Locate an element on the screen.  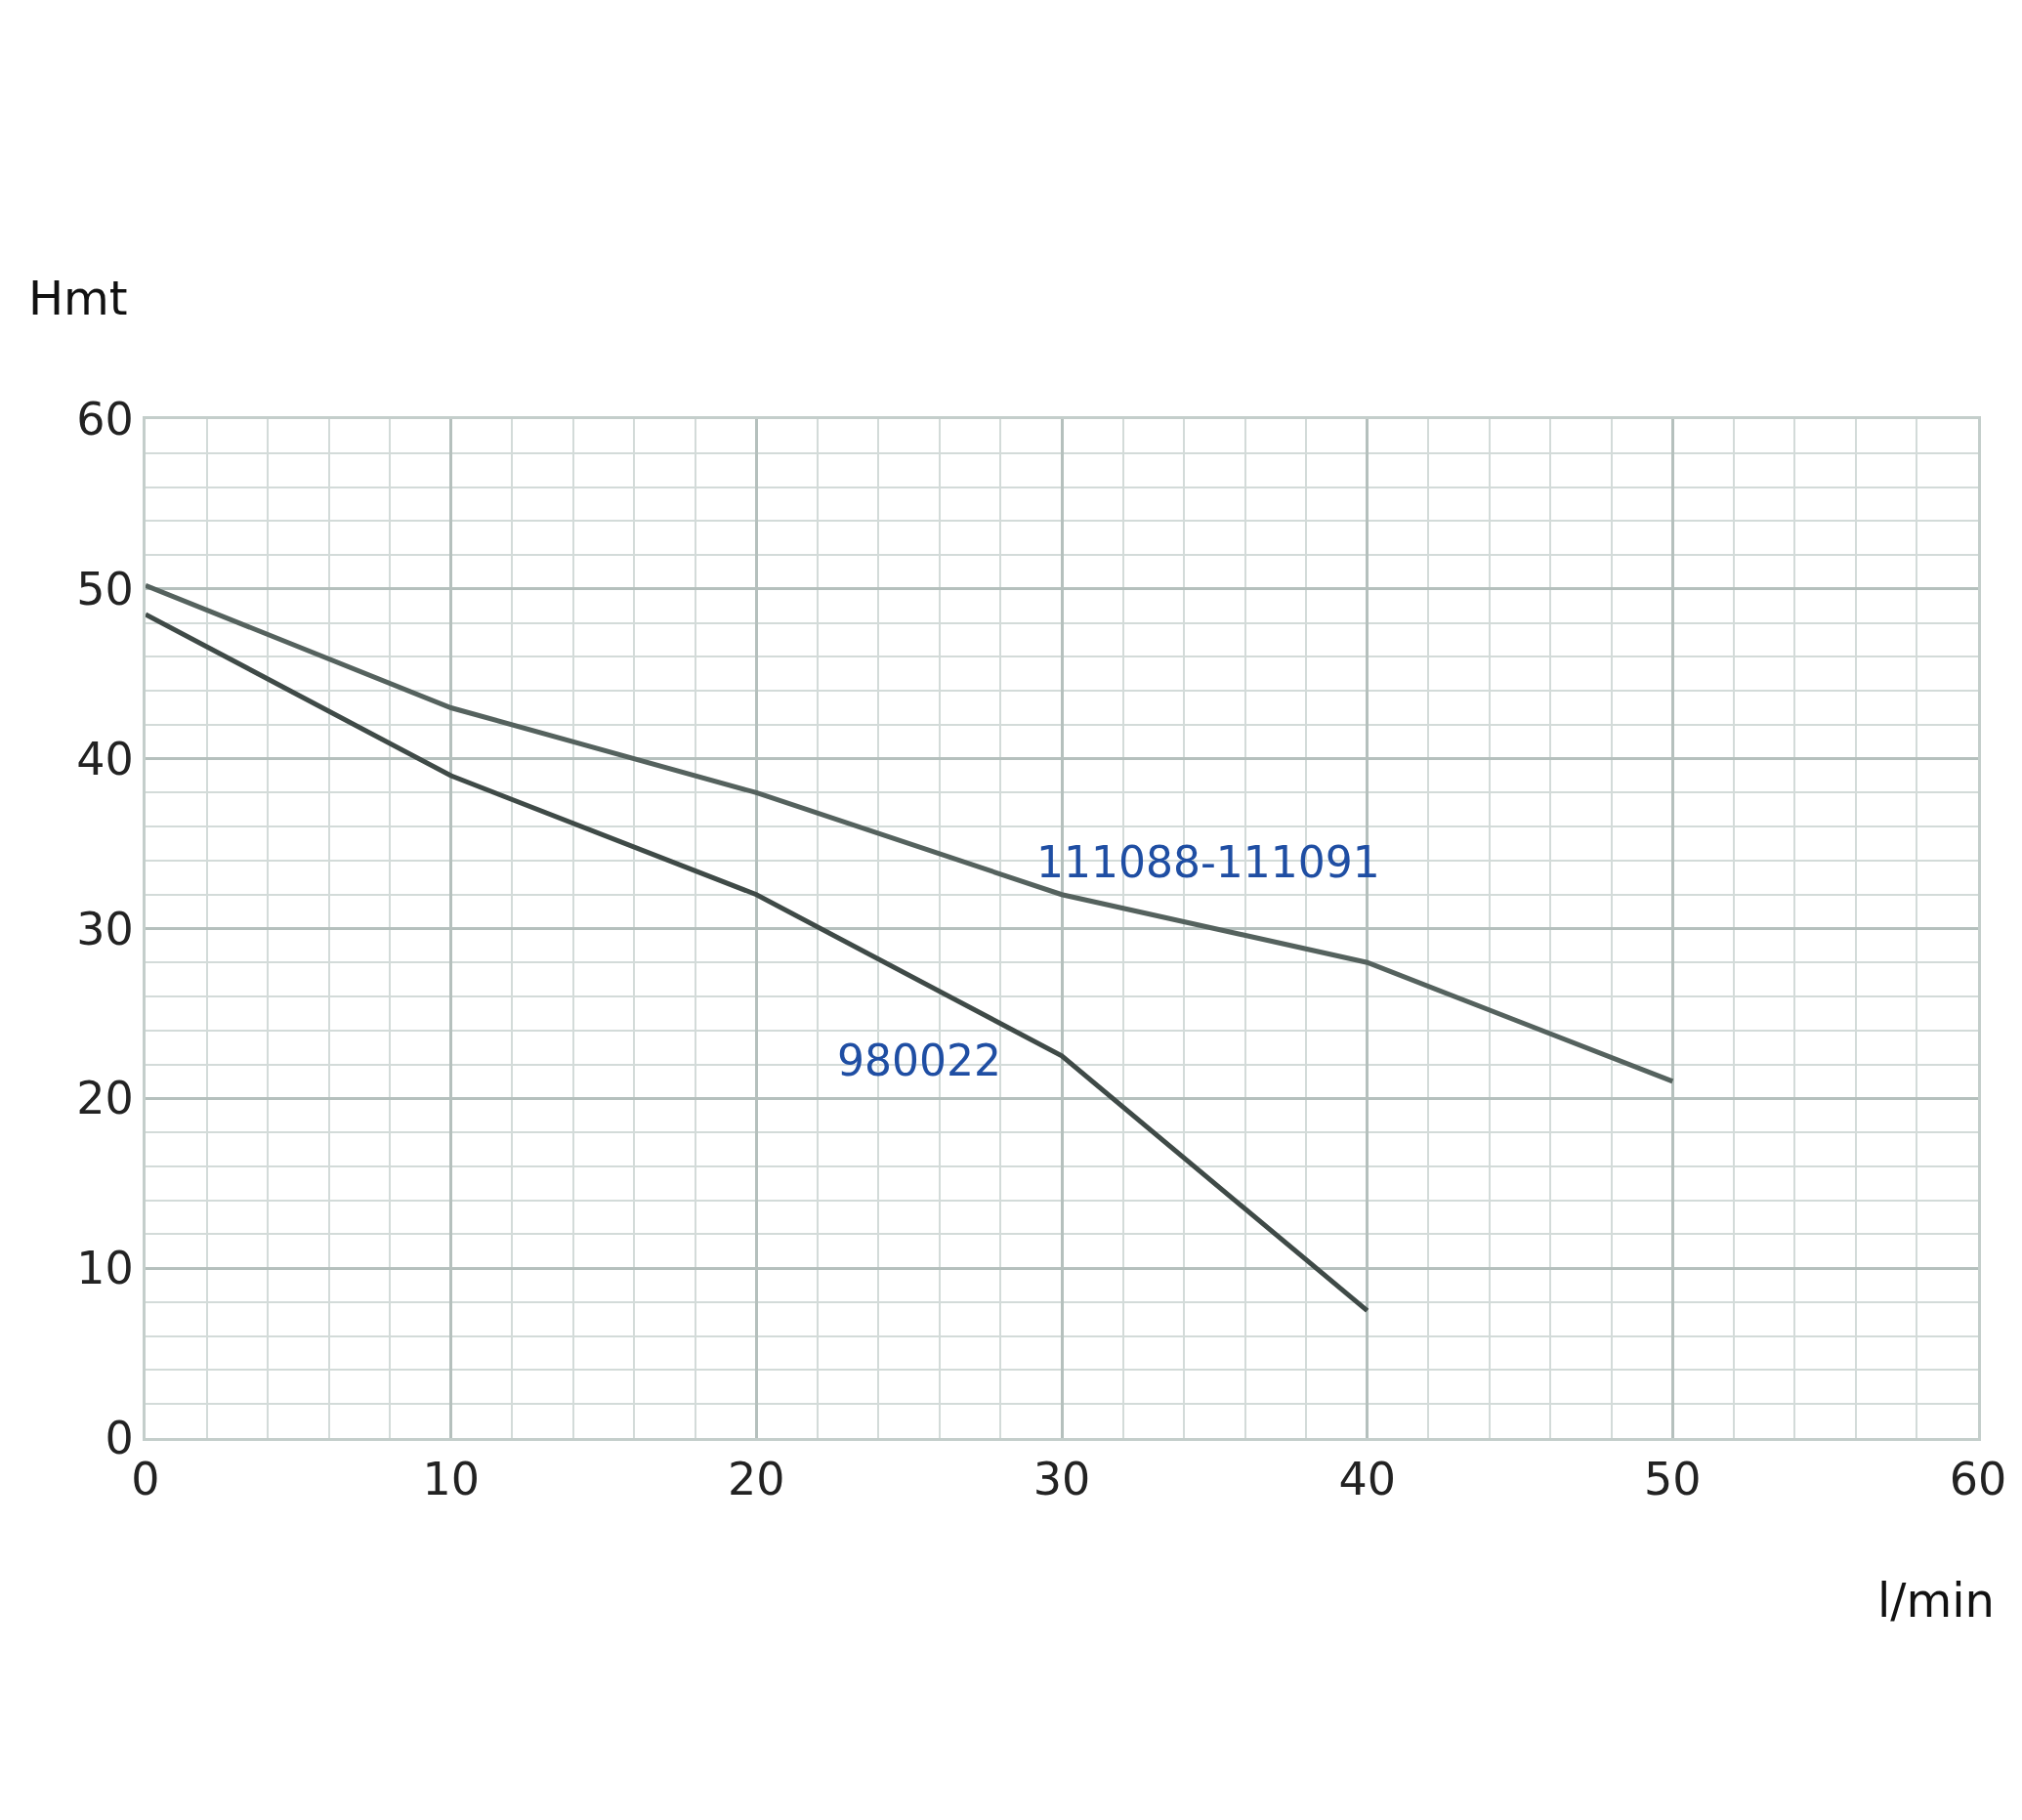
y-tick-label: 50 is located at coordinates (105, 588).